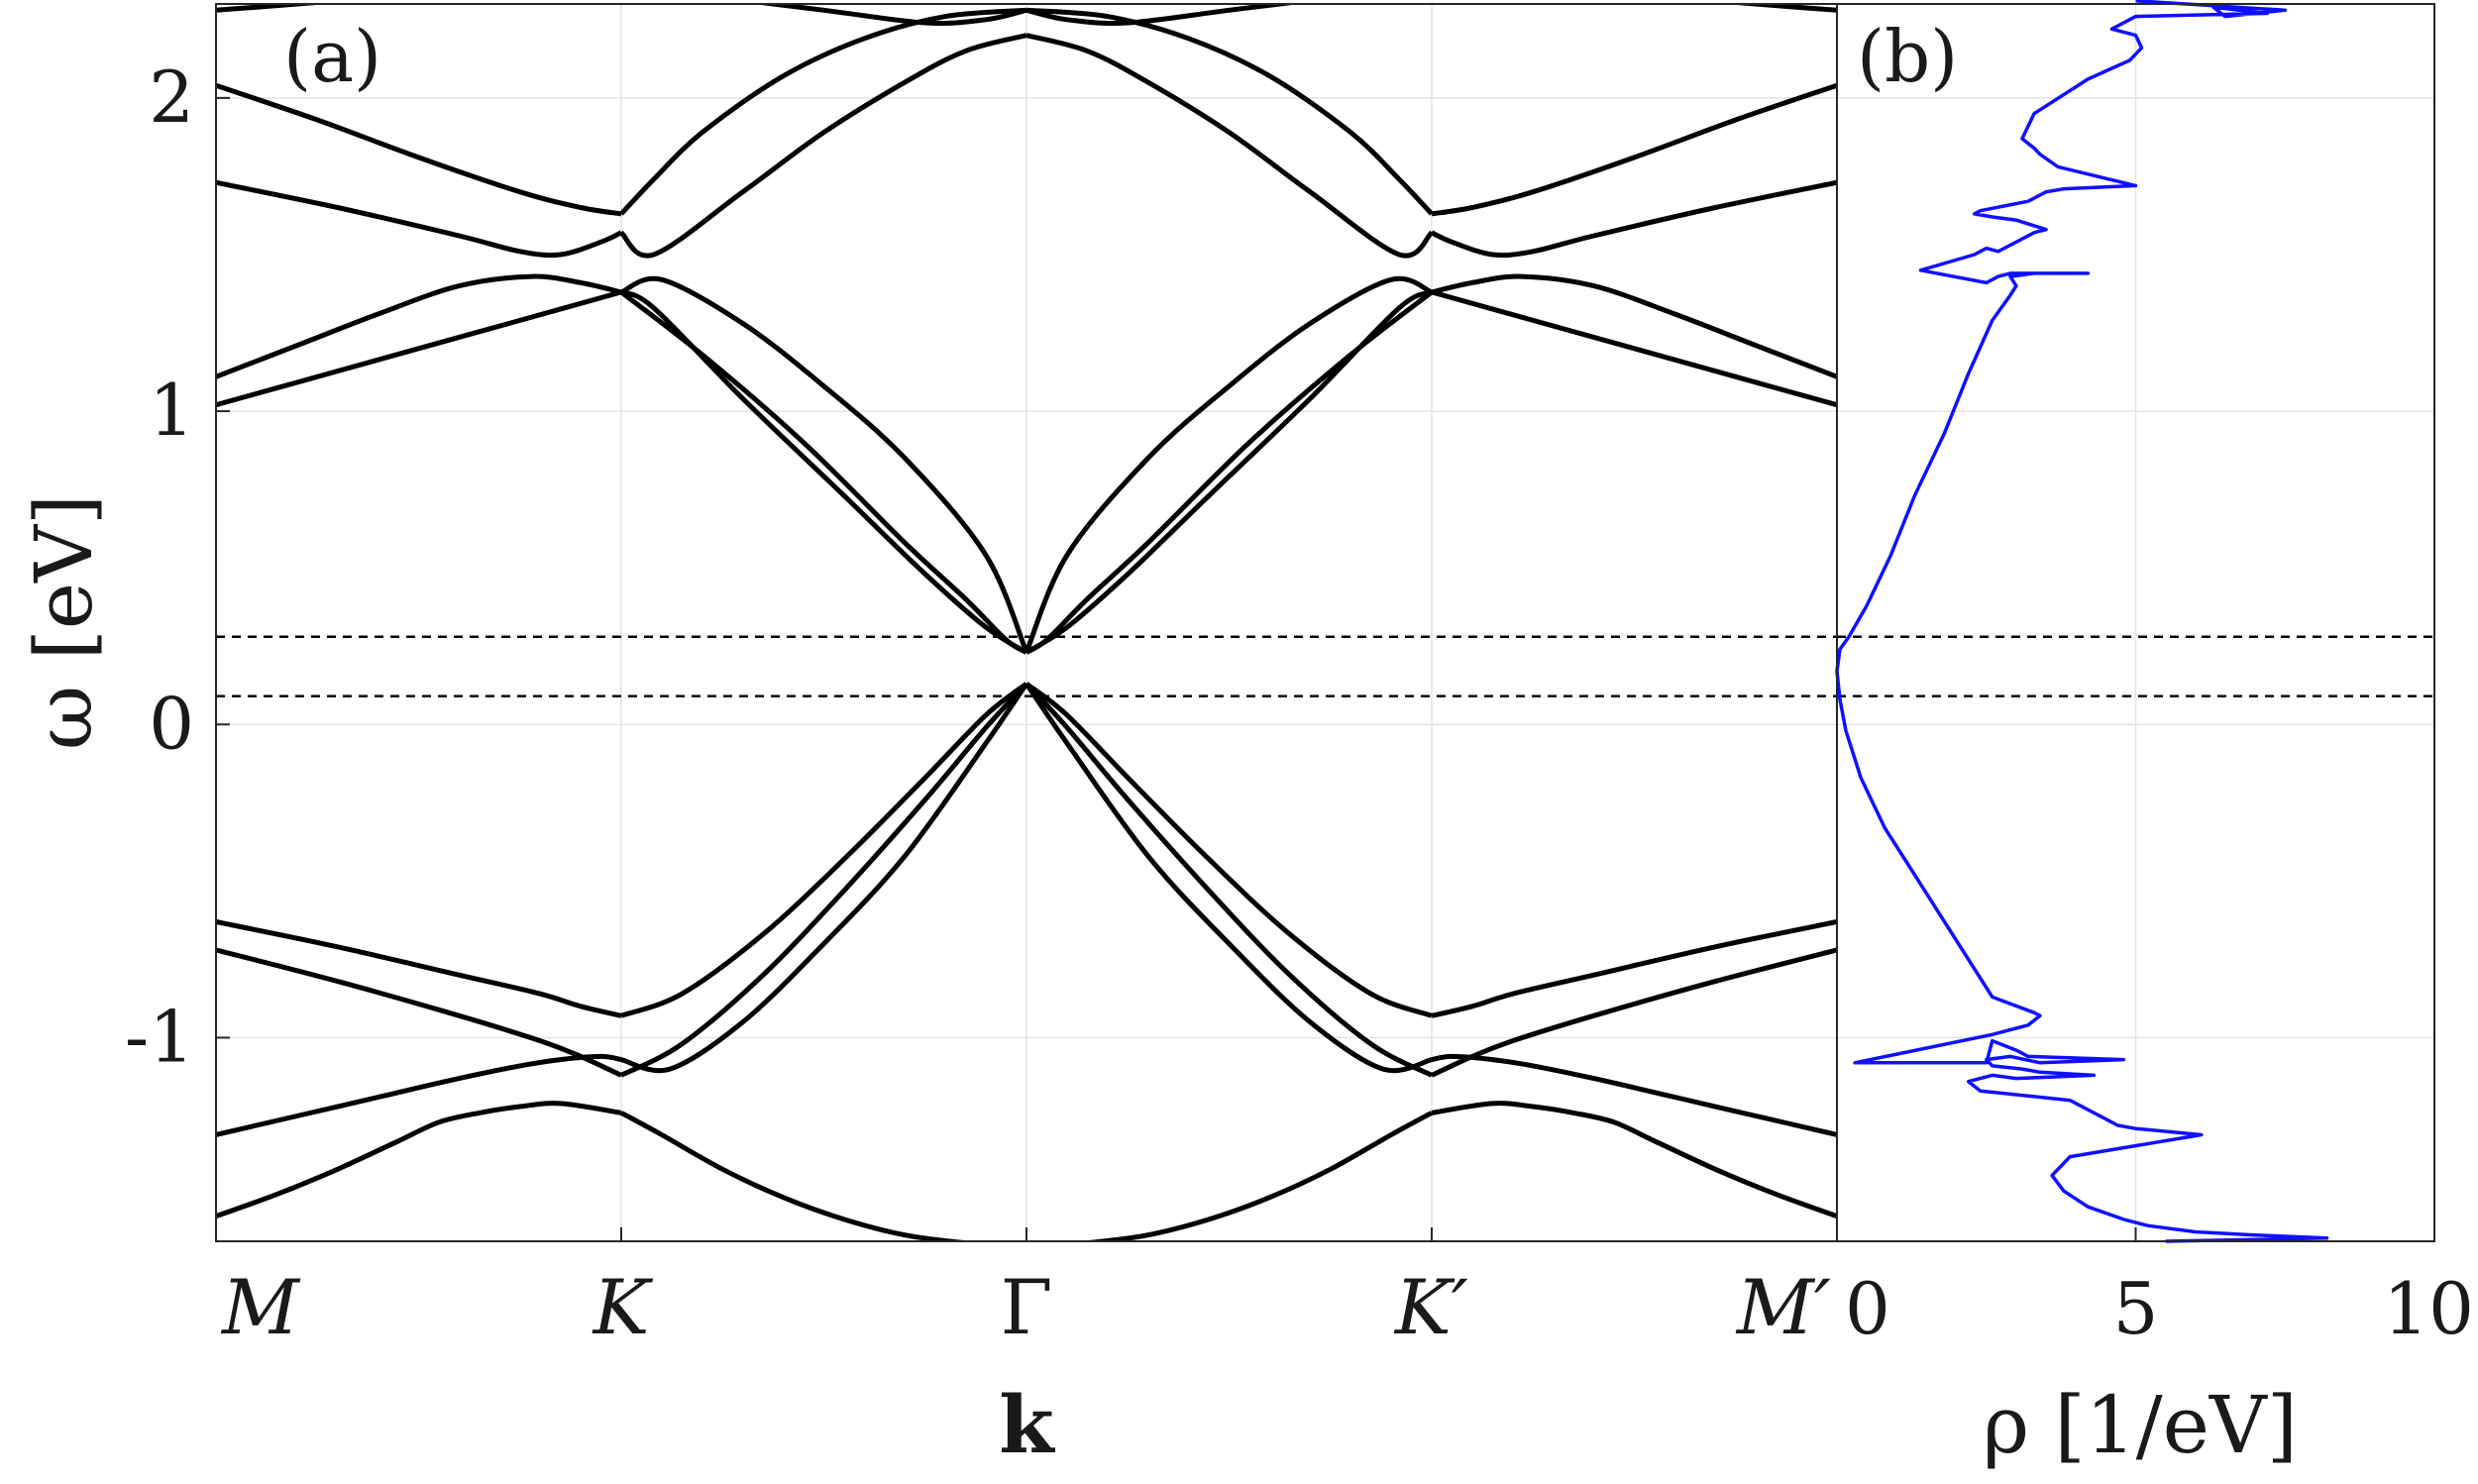 The height and width of the screenshot is (1484, 2478). I want to click on k-point-label: K′, so click(1430, 1307).